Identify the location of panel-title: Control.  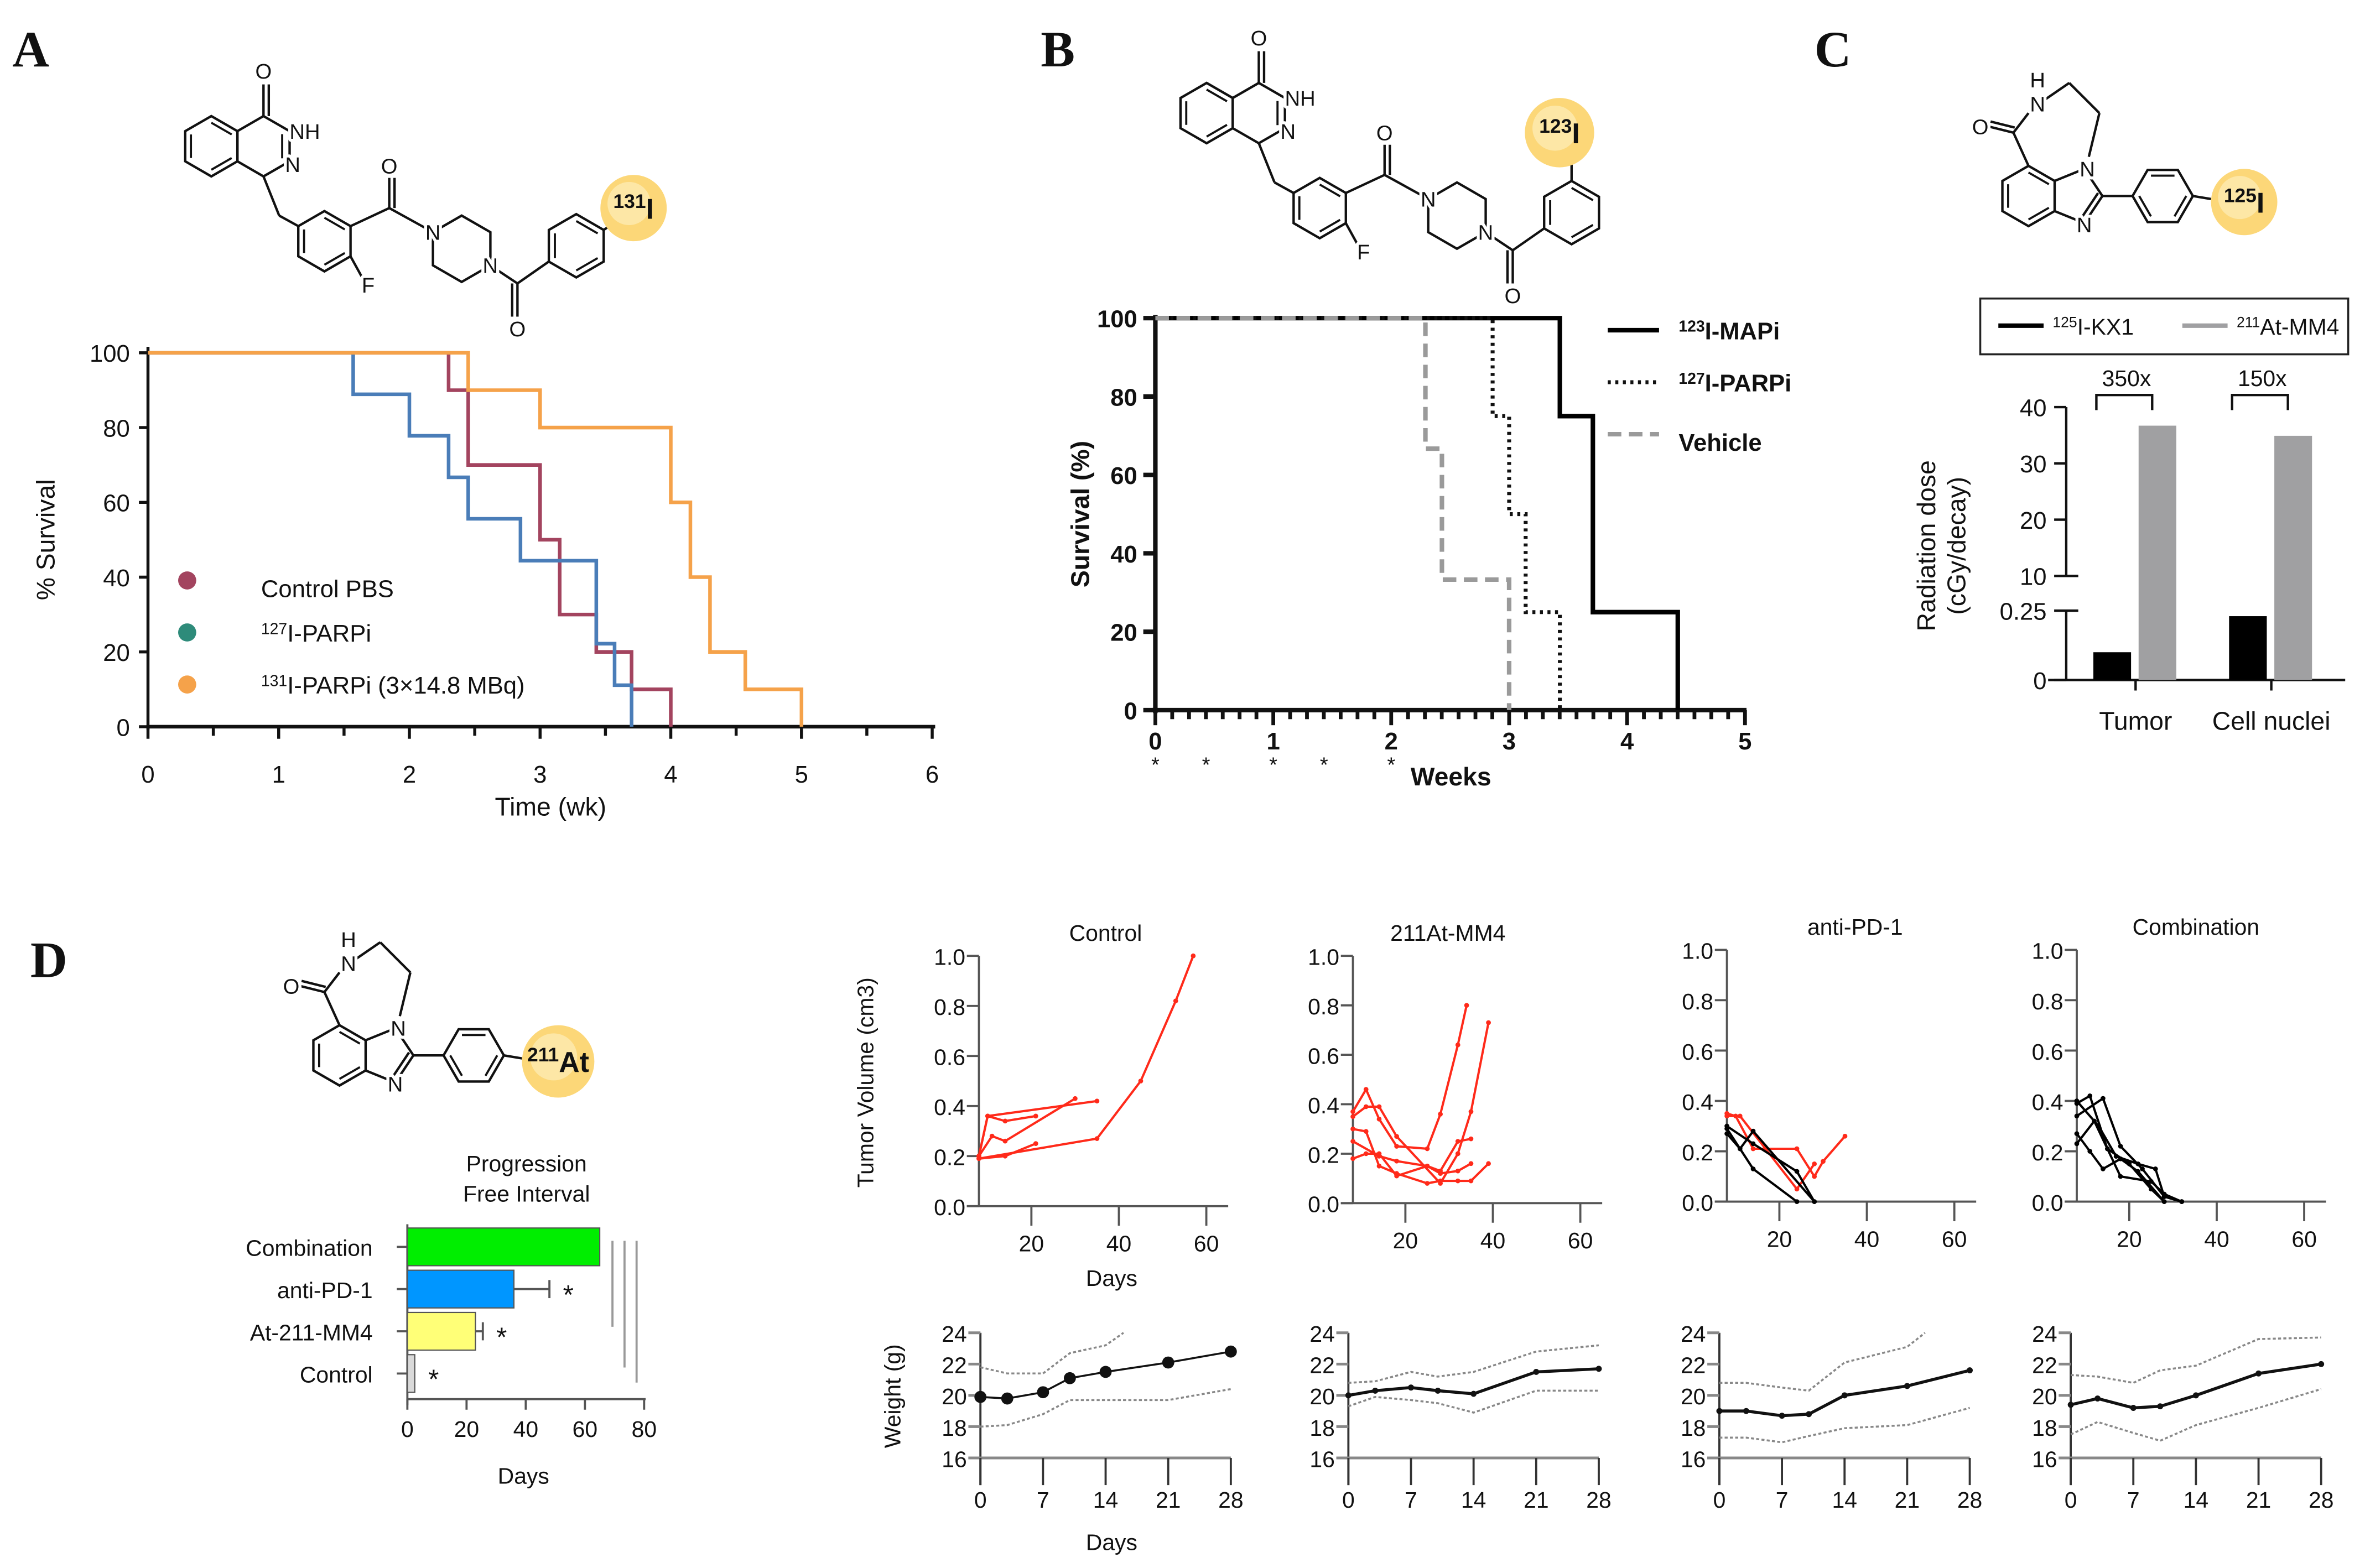
(1105, 933).